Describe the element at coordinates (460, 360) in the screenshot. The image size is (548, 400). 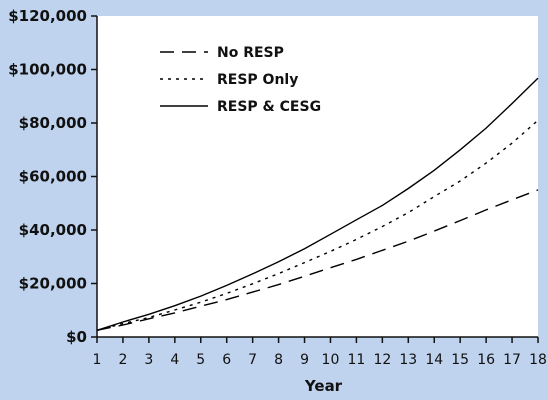
I see `x-tick-label: 15` at that location.